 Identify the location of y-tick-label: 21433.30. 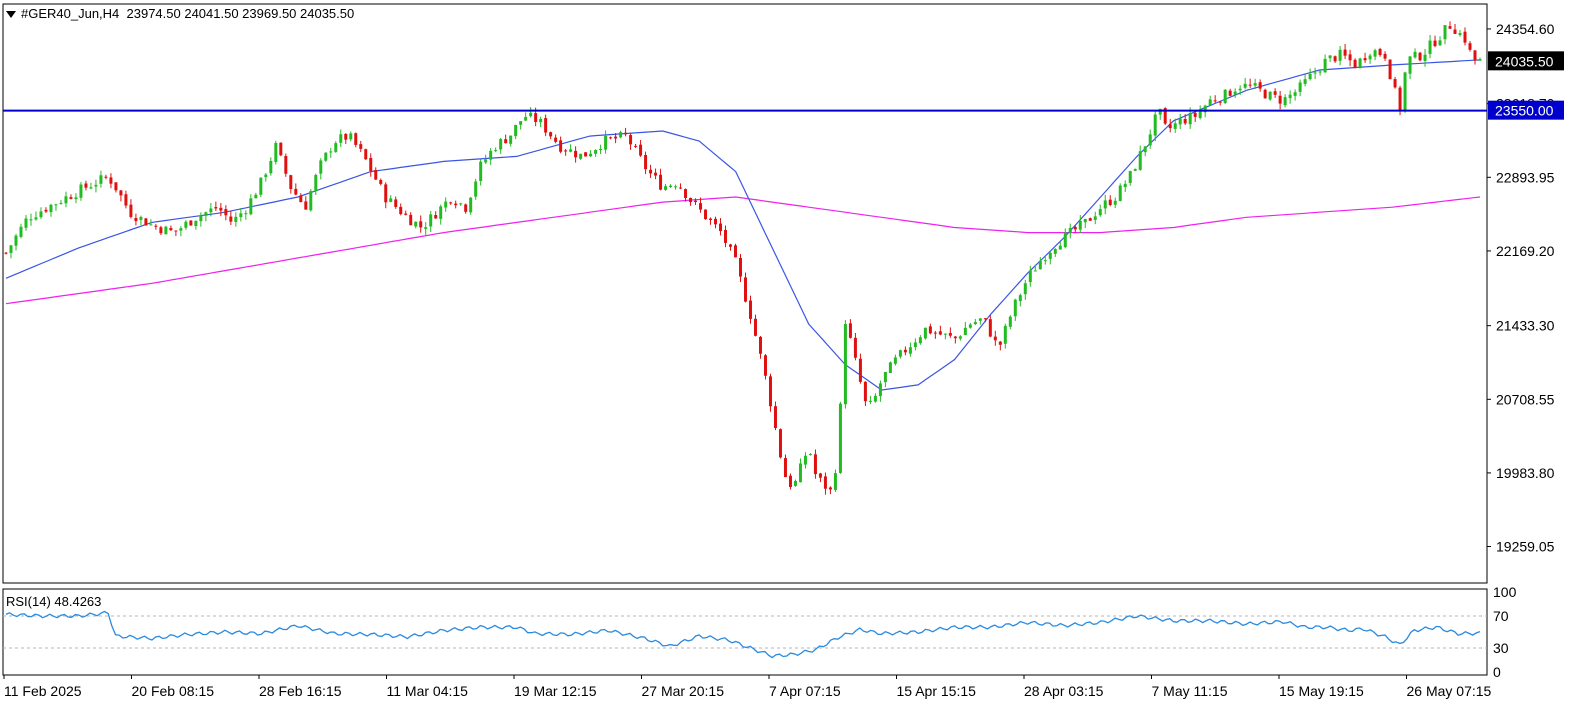
(1525, 326).